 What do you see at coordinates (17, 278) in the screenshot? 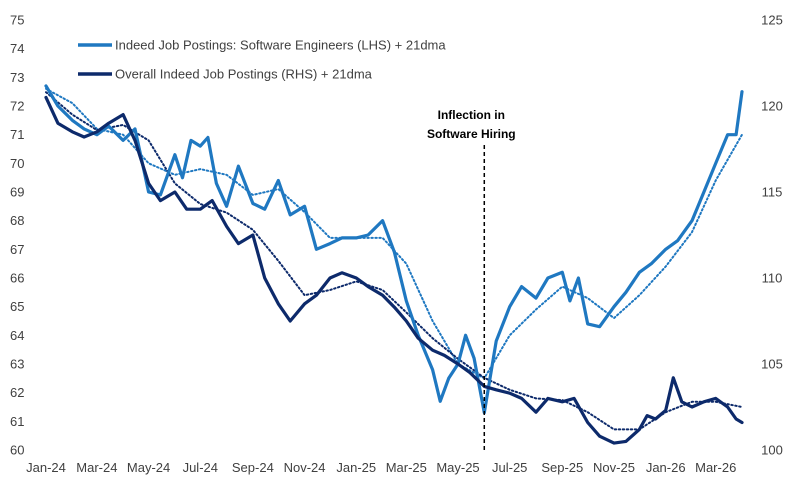
I see `left-axis-tick-label: 66` at bounding box center [17, 278].